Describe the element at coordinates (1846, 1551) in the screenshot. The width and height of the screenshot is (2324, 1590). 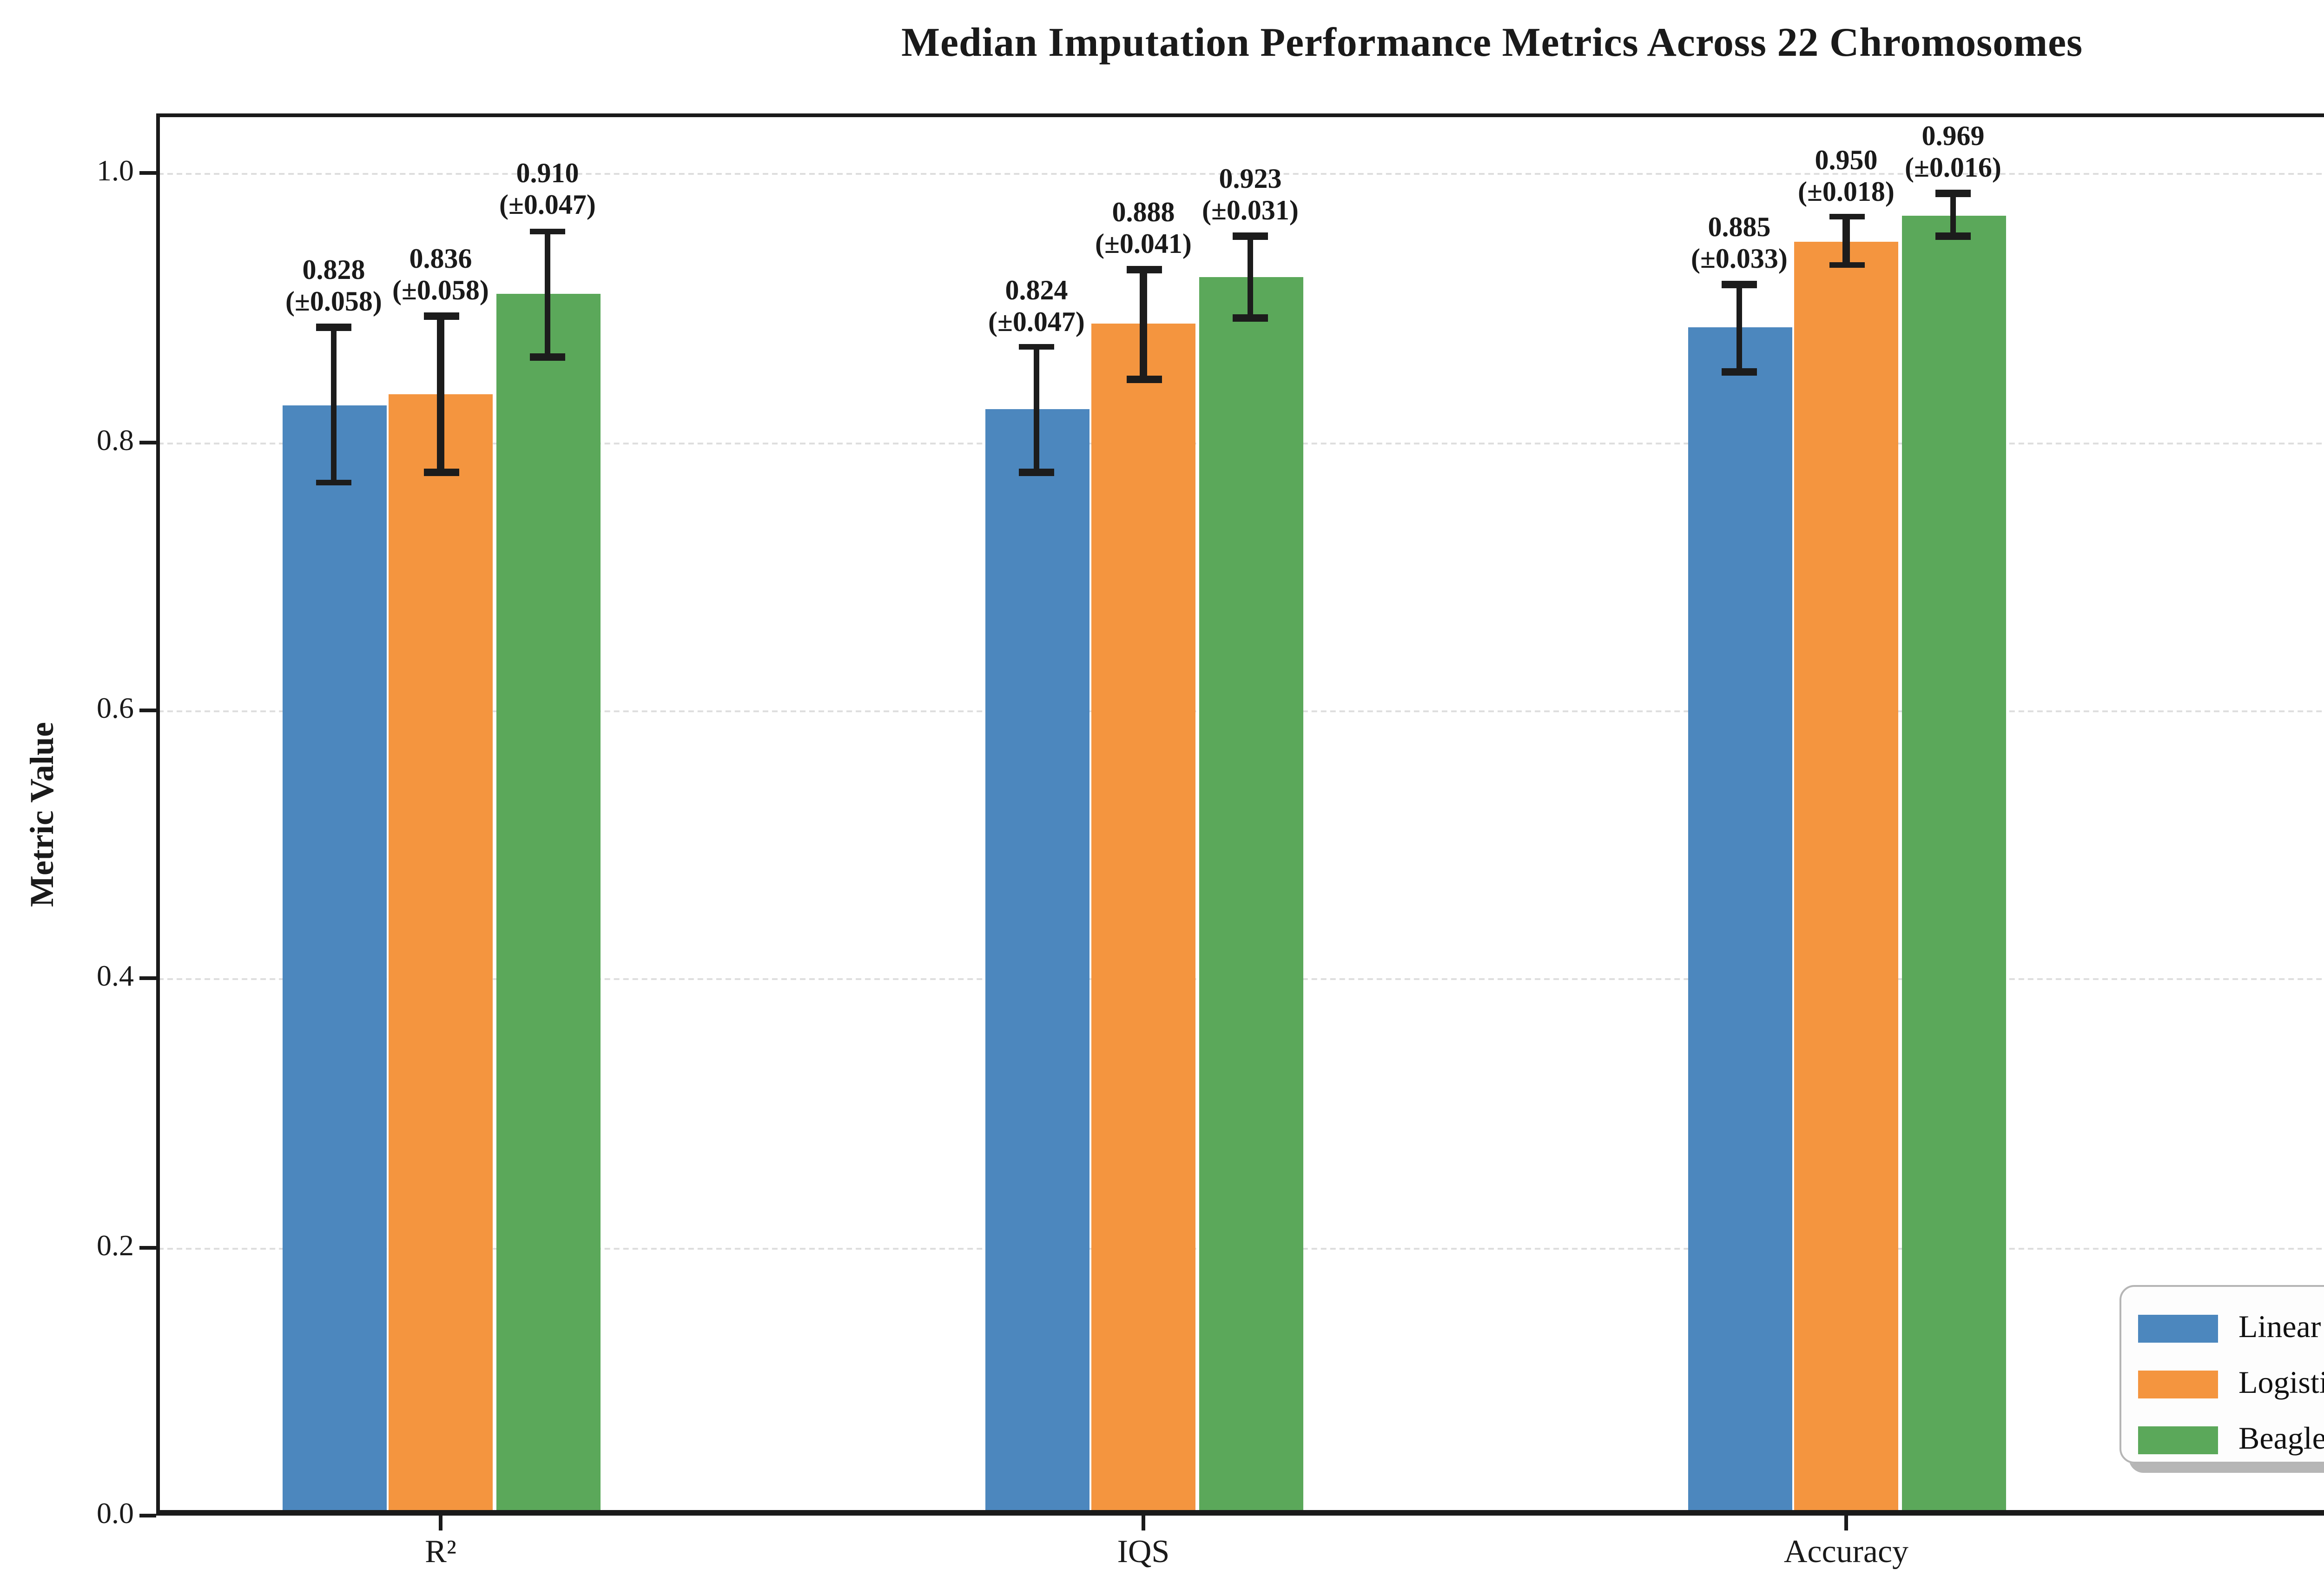
I see `x-tick-label: Accuracy` at that location.